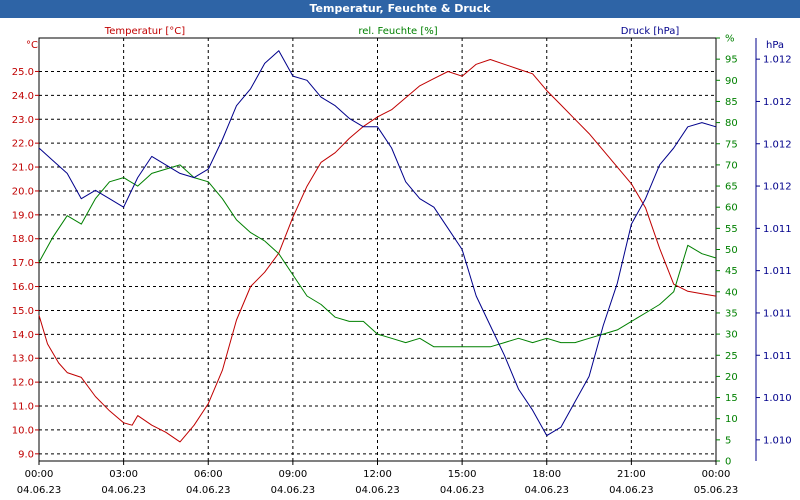  Describe the element at coordinates (716, 490) in the screenshot. I see `date-tick-label: 05.06.23` at that location.